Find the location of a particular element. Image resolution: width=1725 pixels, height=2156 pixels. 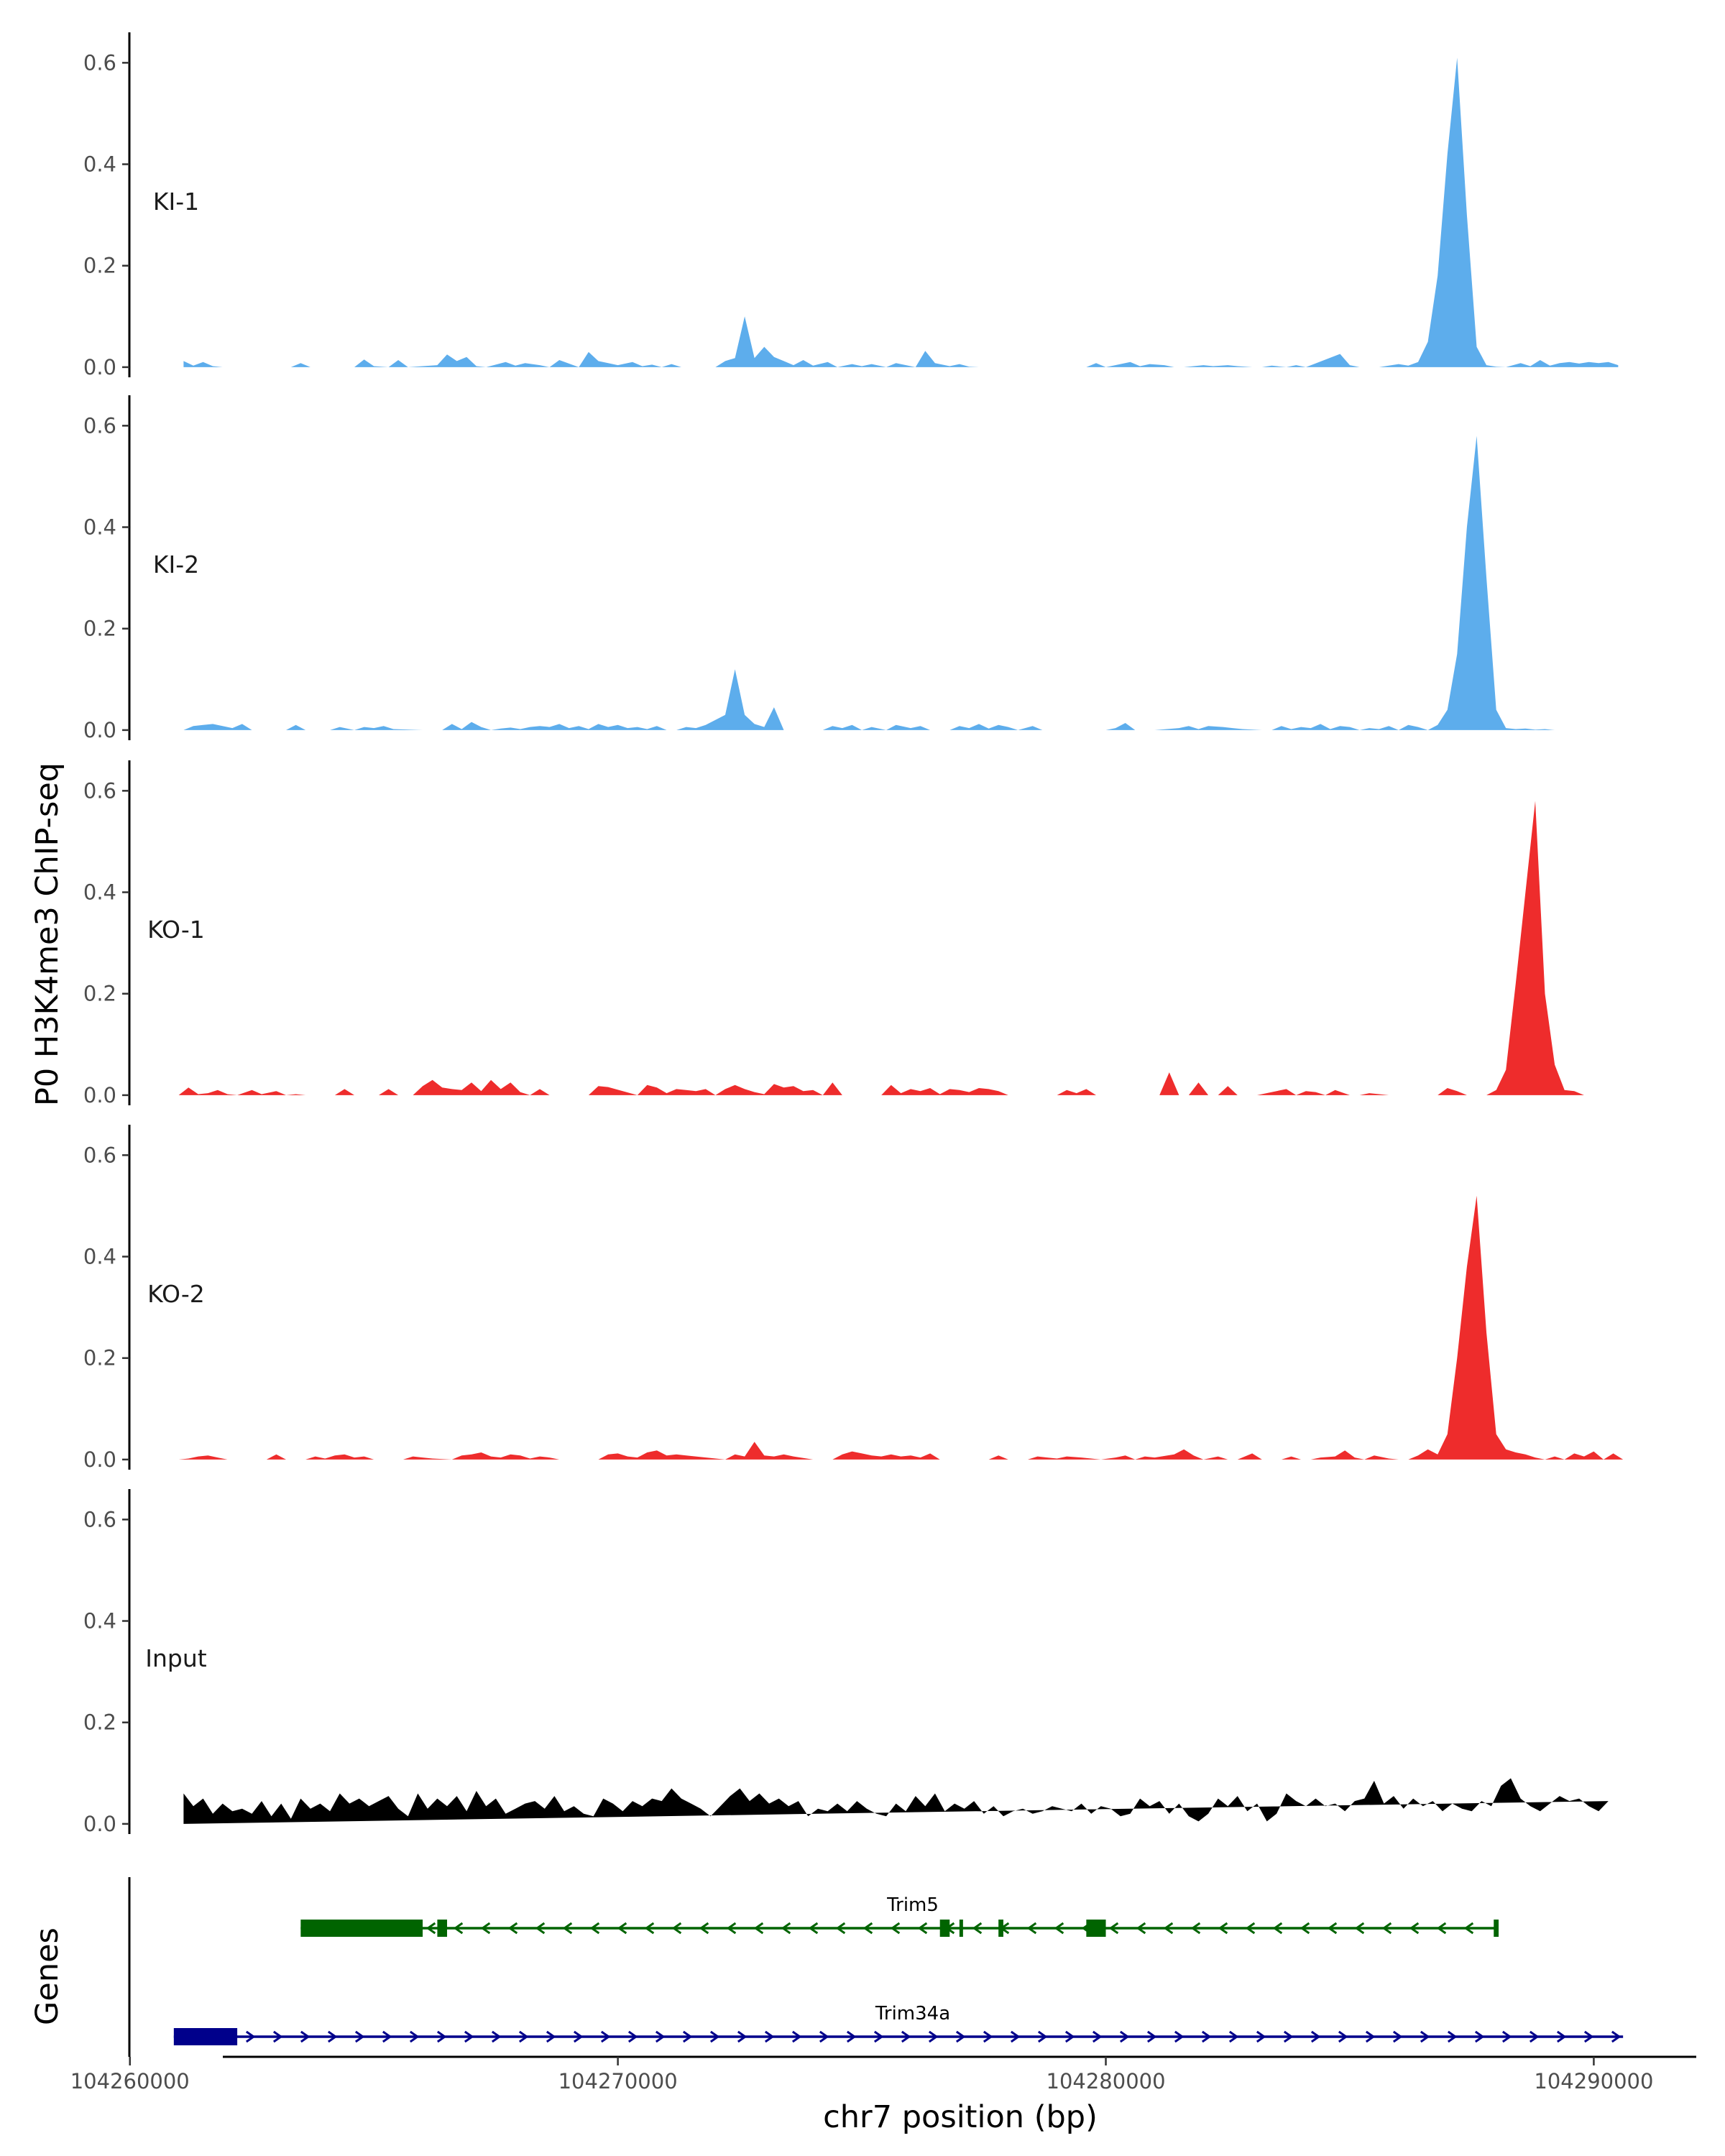

x-tick-label: 104260000 is located at coordinates (130, 2081).